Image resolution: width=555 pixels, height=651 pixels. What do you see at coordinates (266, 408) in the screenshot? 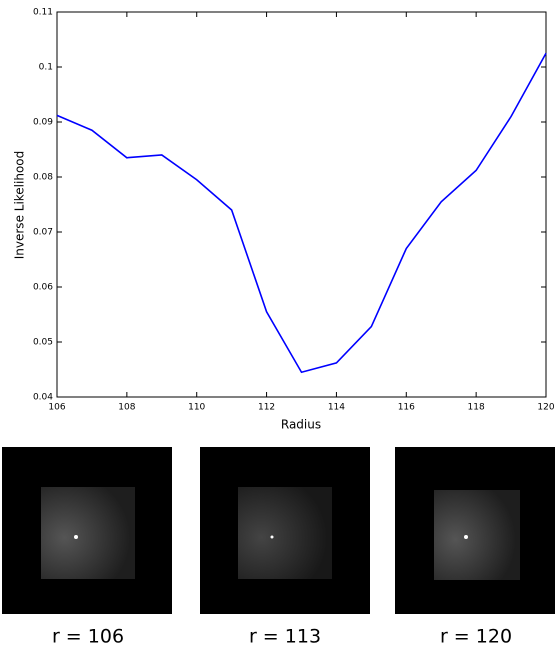
I see `x-tick-label: 112` at bounding box center [266, 408].